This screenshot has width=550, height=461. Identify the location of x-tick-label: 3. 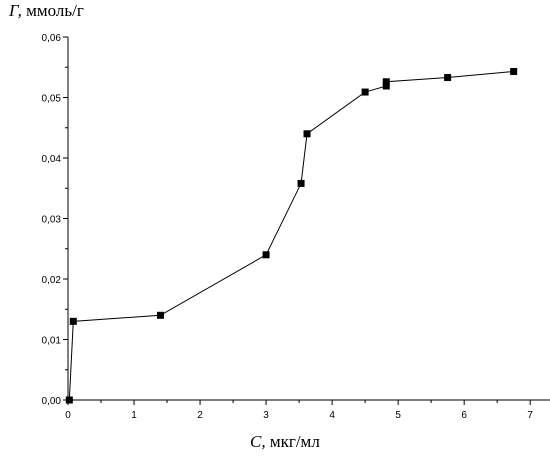
(266, 415).